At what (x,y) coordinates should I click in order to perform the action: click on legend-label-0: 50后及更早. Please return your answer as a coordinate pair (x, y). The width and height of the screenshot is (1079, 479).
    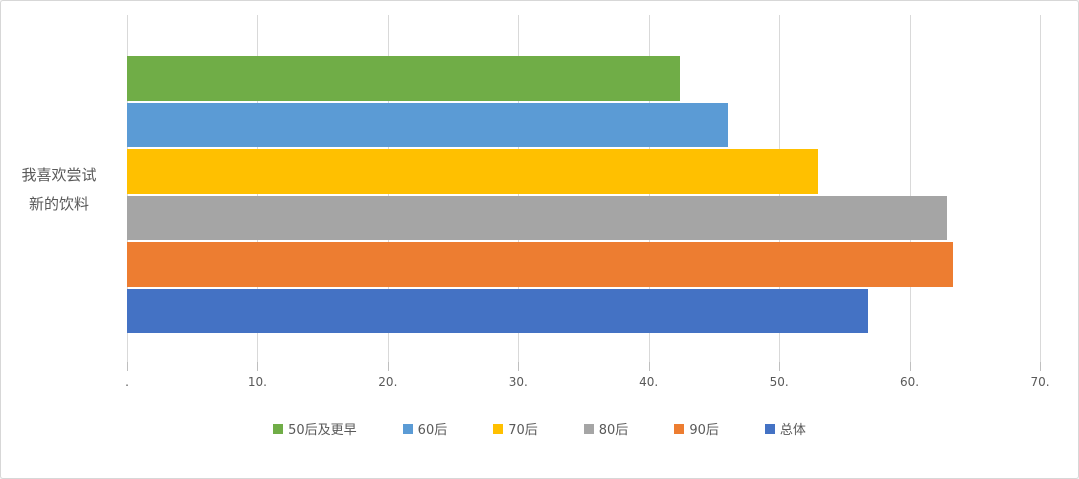
    Looking at the image, I should click on (322, 430).